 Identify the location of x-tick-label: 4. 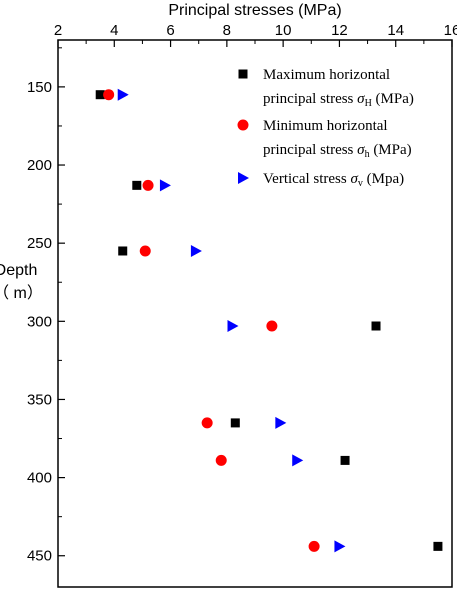
(114, 30).